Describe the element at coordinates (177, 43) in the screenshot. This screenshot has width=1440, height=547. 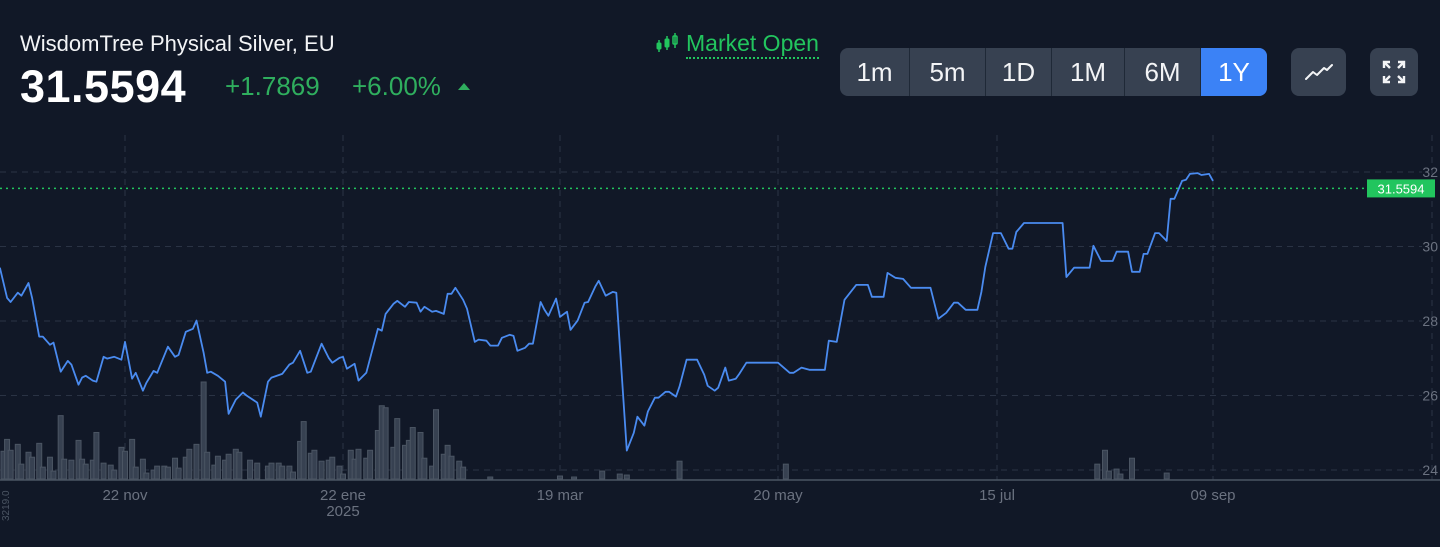
I see `instrument-title: WisdomTree Physical Silver, EU` at that location.